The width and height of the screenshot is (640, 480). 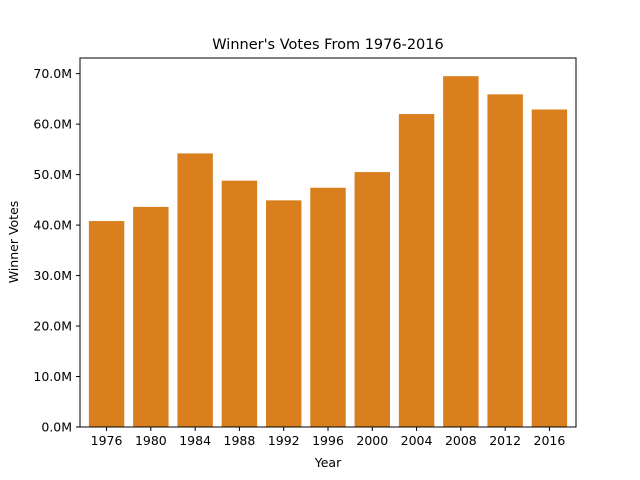 What do you see at coordinates (239, 303) in the screenshot?
I see `bar-1988` at bounding box center [239, 303].